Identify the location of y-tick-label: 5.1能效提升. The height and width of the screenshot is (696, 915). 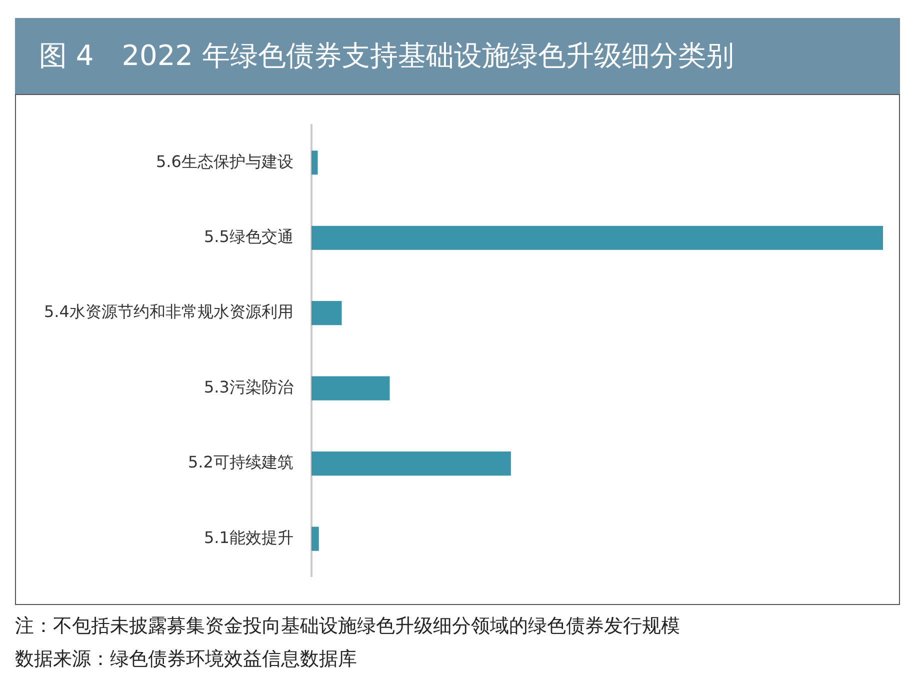
(249, 537).